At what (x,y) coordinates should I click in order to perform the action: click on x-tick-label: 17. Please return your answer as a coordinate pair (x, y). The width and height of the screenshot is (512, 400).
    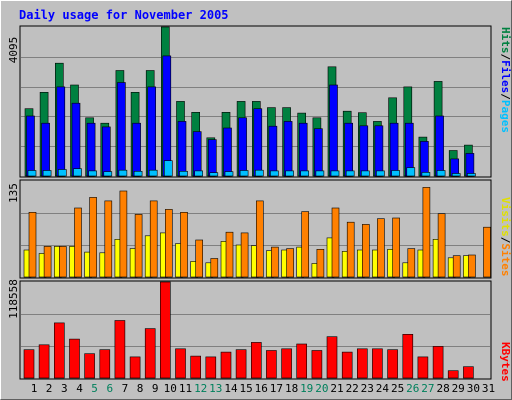
    Looking at the image, I should click on (276, 388).